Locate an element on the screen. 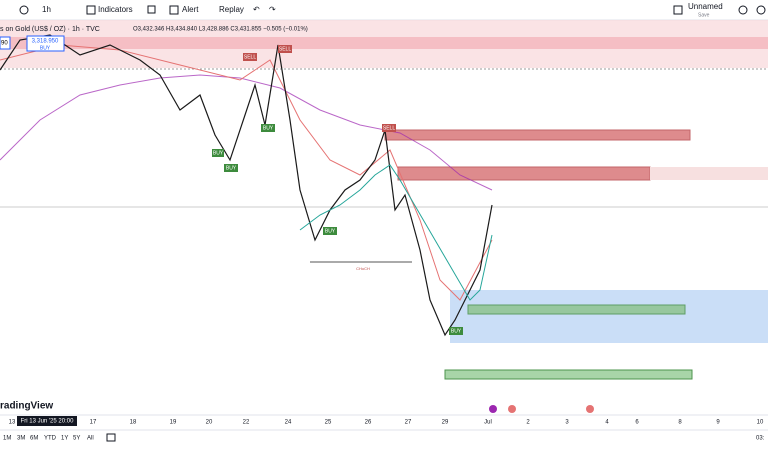 This screenshot has width=768, height=455. x-label: 18 is located at coordinates (133, 423).